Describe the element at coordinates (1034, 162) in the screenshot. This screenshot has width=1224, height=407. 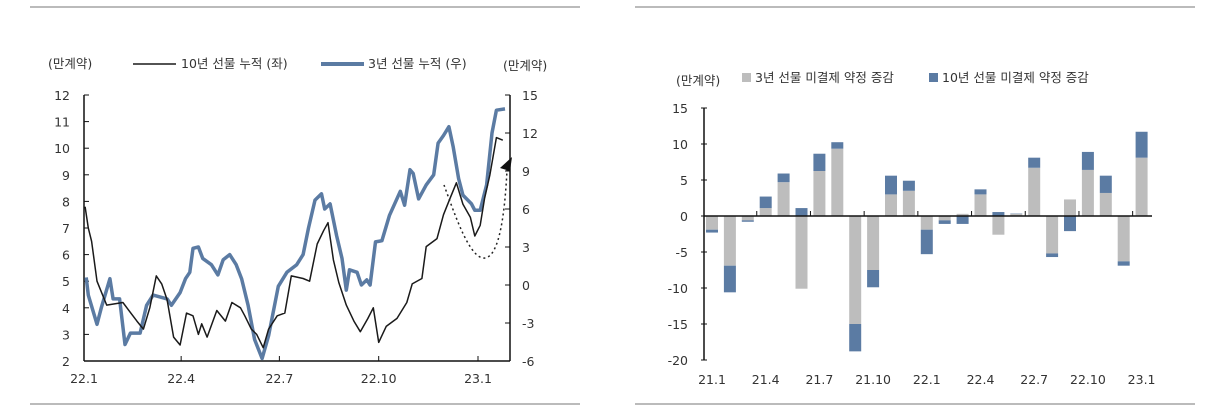
I see `bar-10y-22.7` at that location.